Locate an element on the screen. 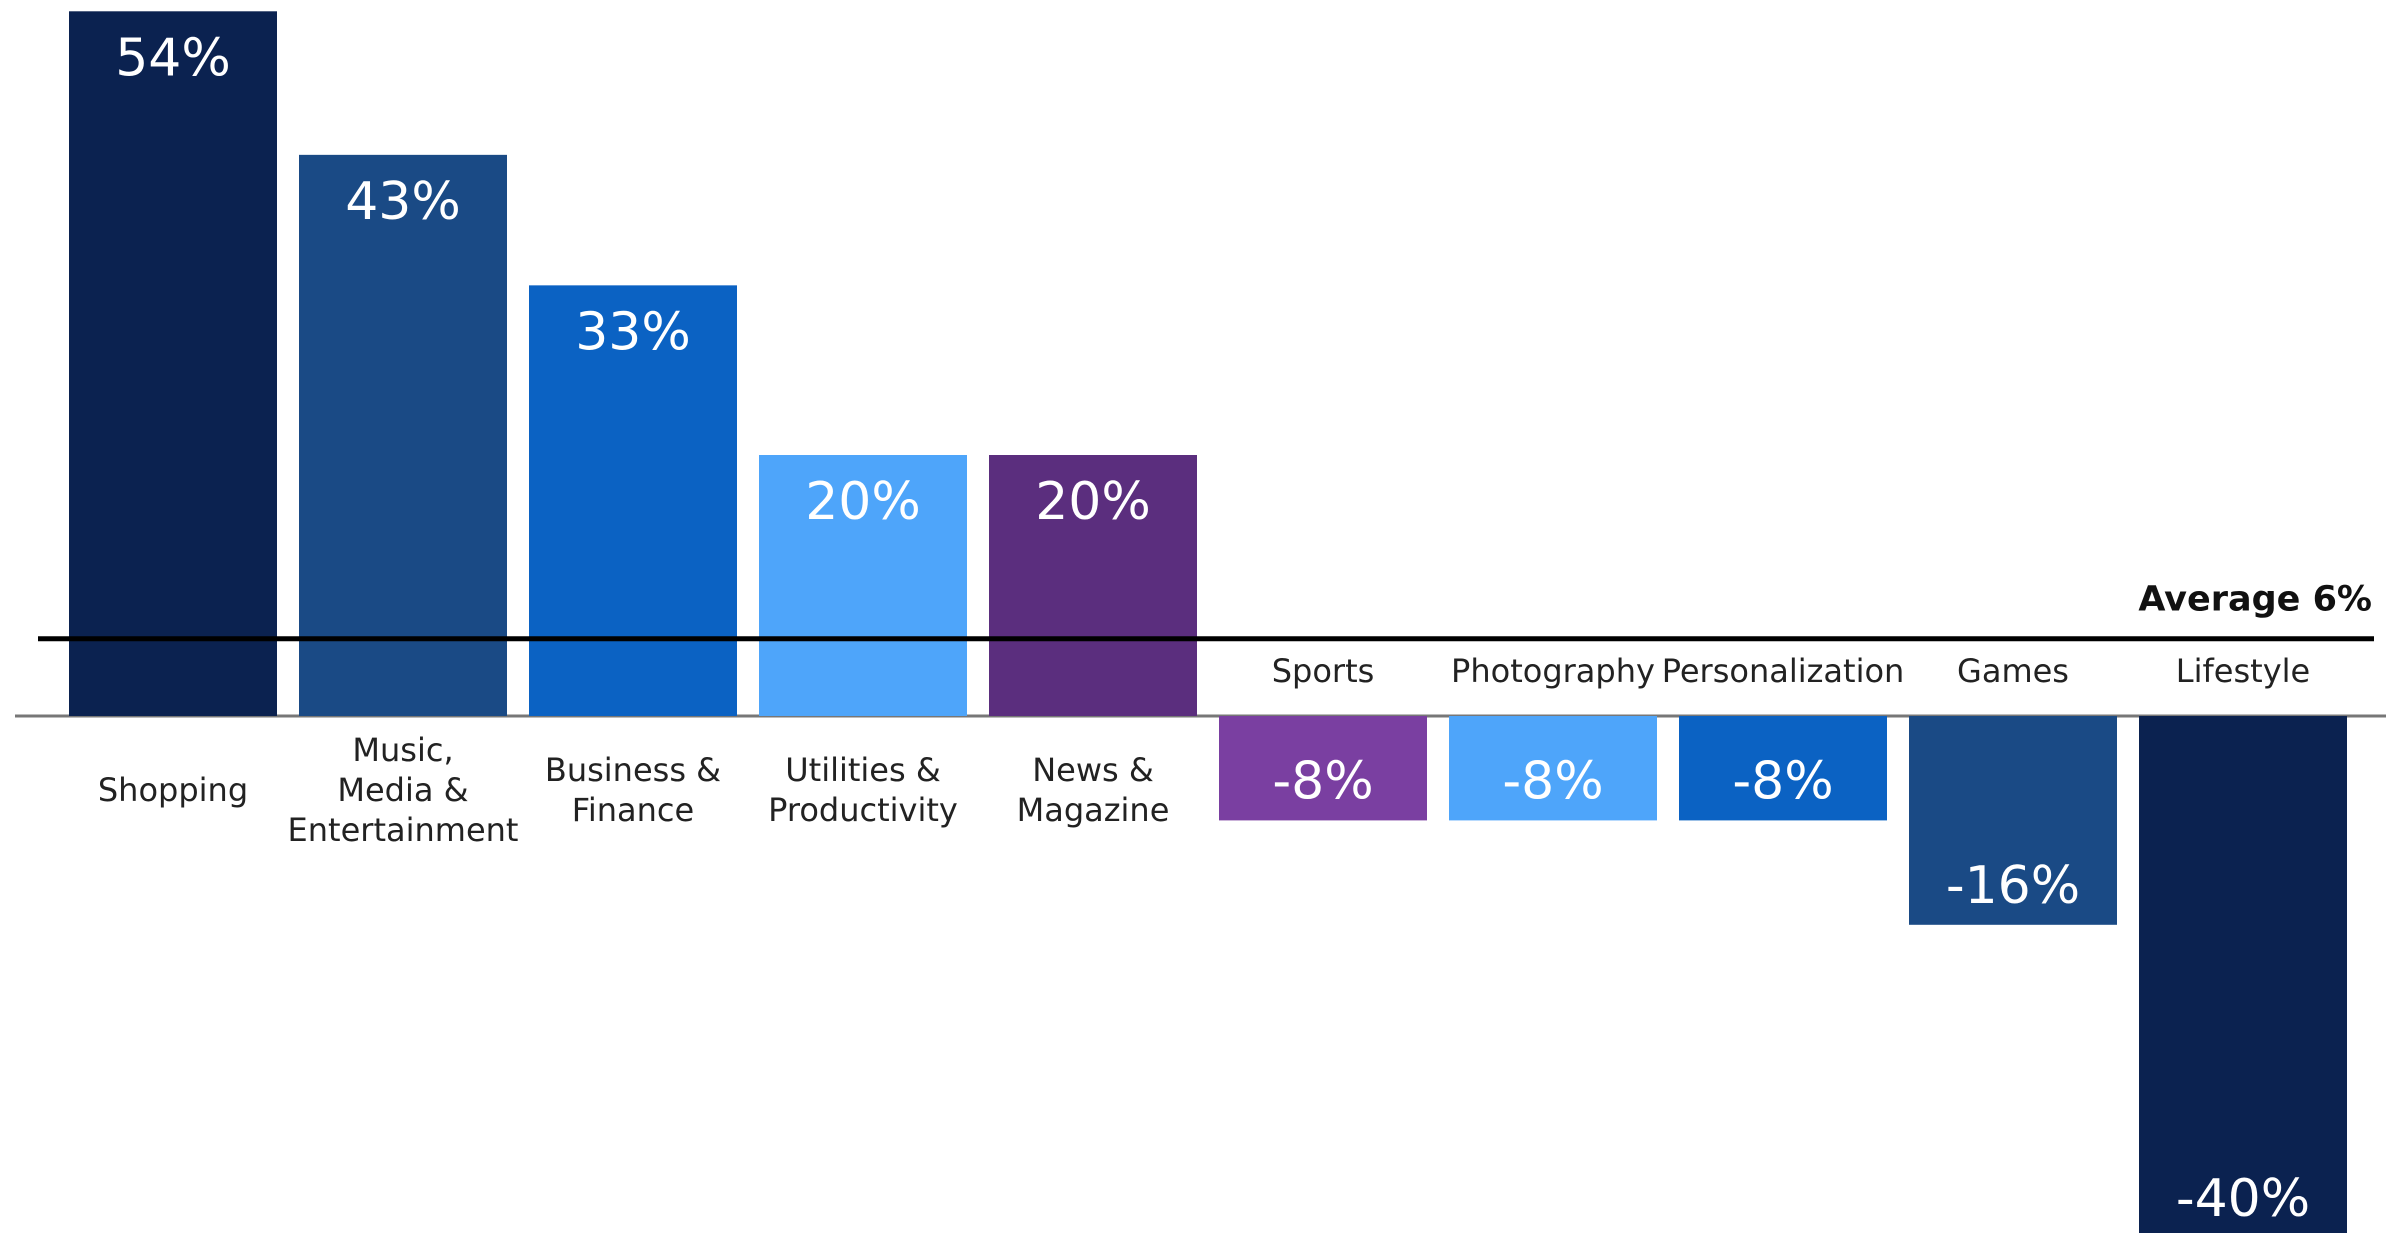 The image size is (2386, 1233). category-label-games: Games is located at coordinates (2013, 671).